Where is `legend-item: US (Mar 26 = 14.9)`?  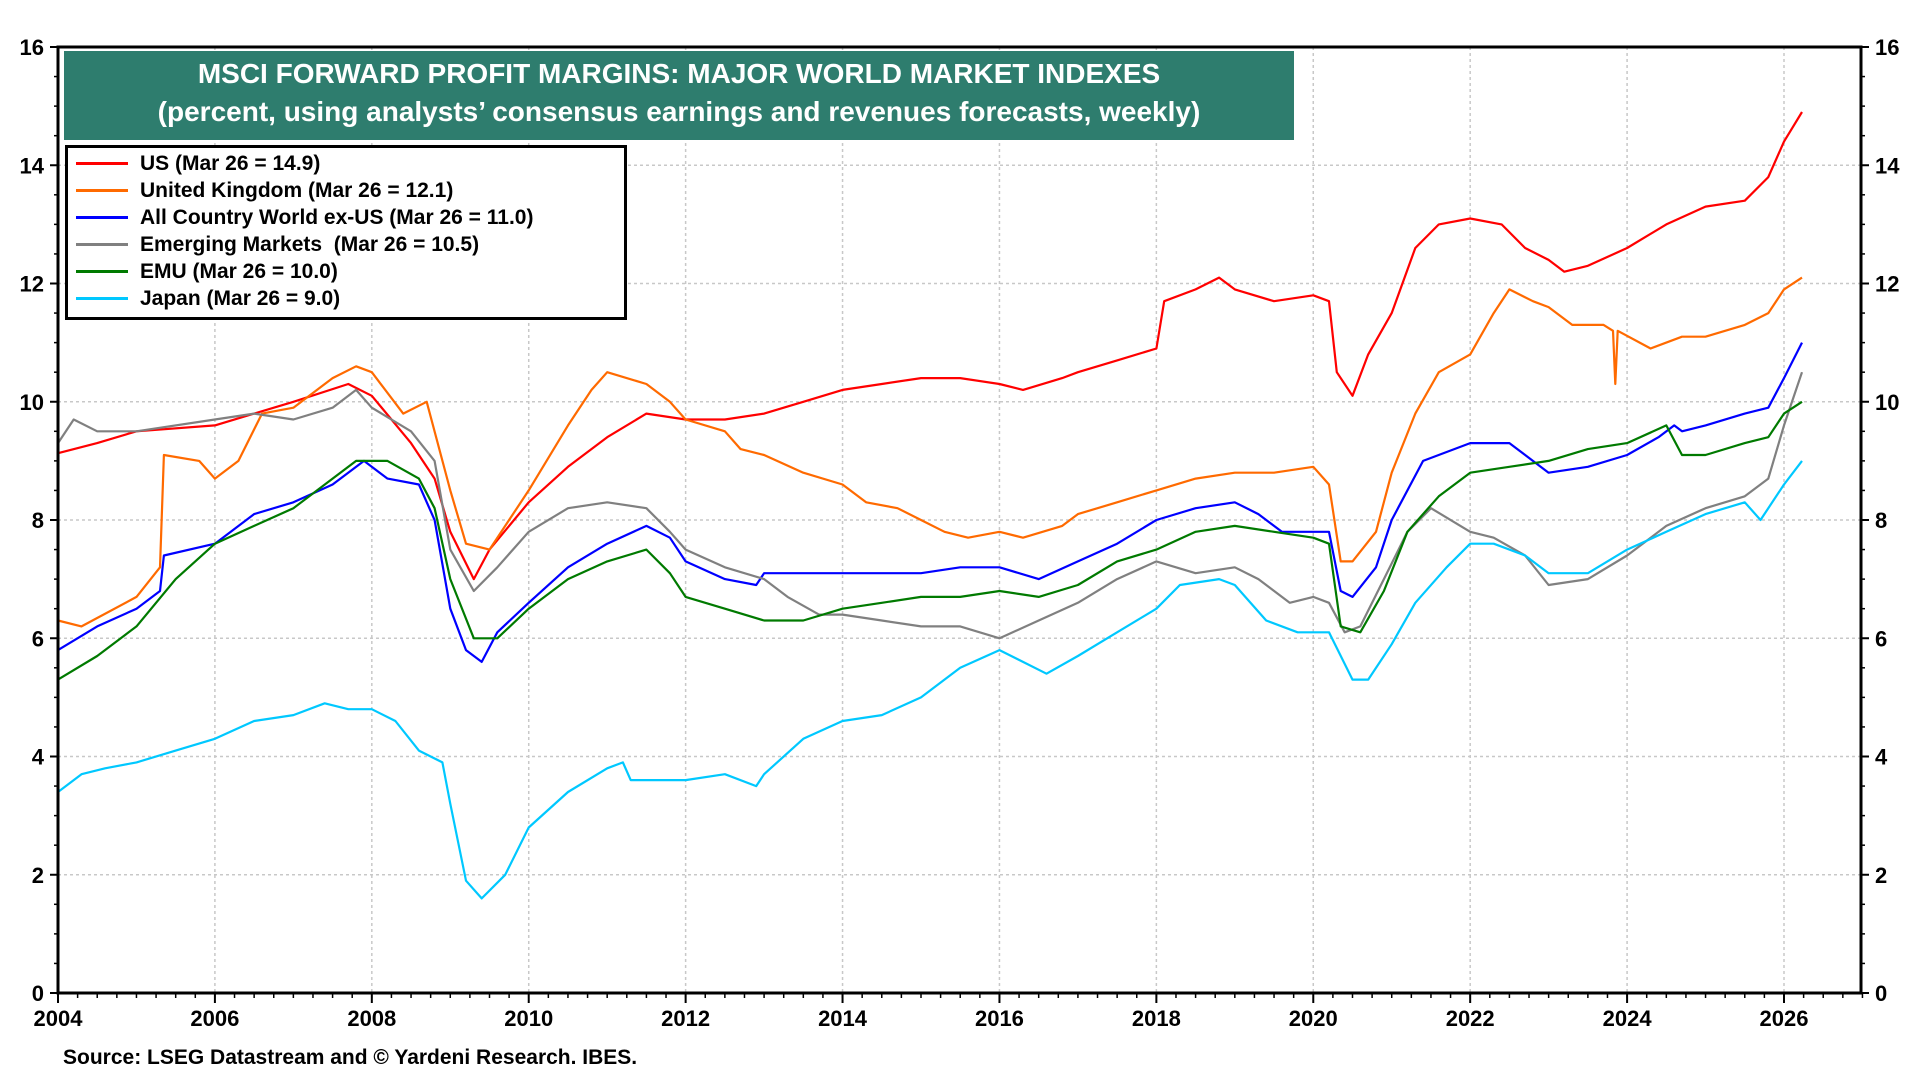
legend-item: US (Mar 26 = 14.9) is located at coordinates (346, 163).